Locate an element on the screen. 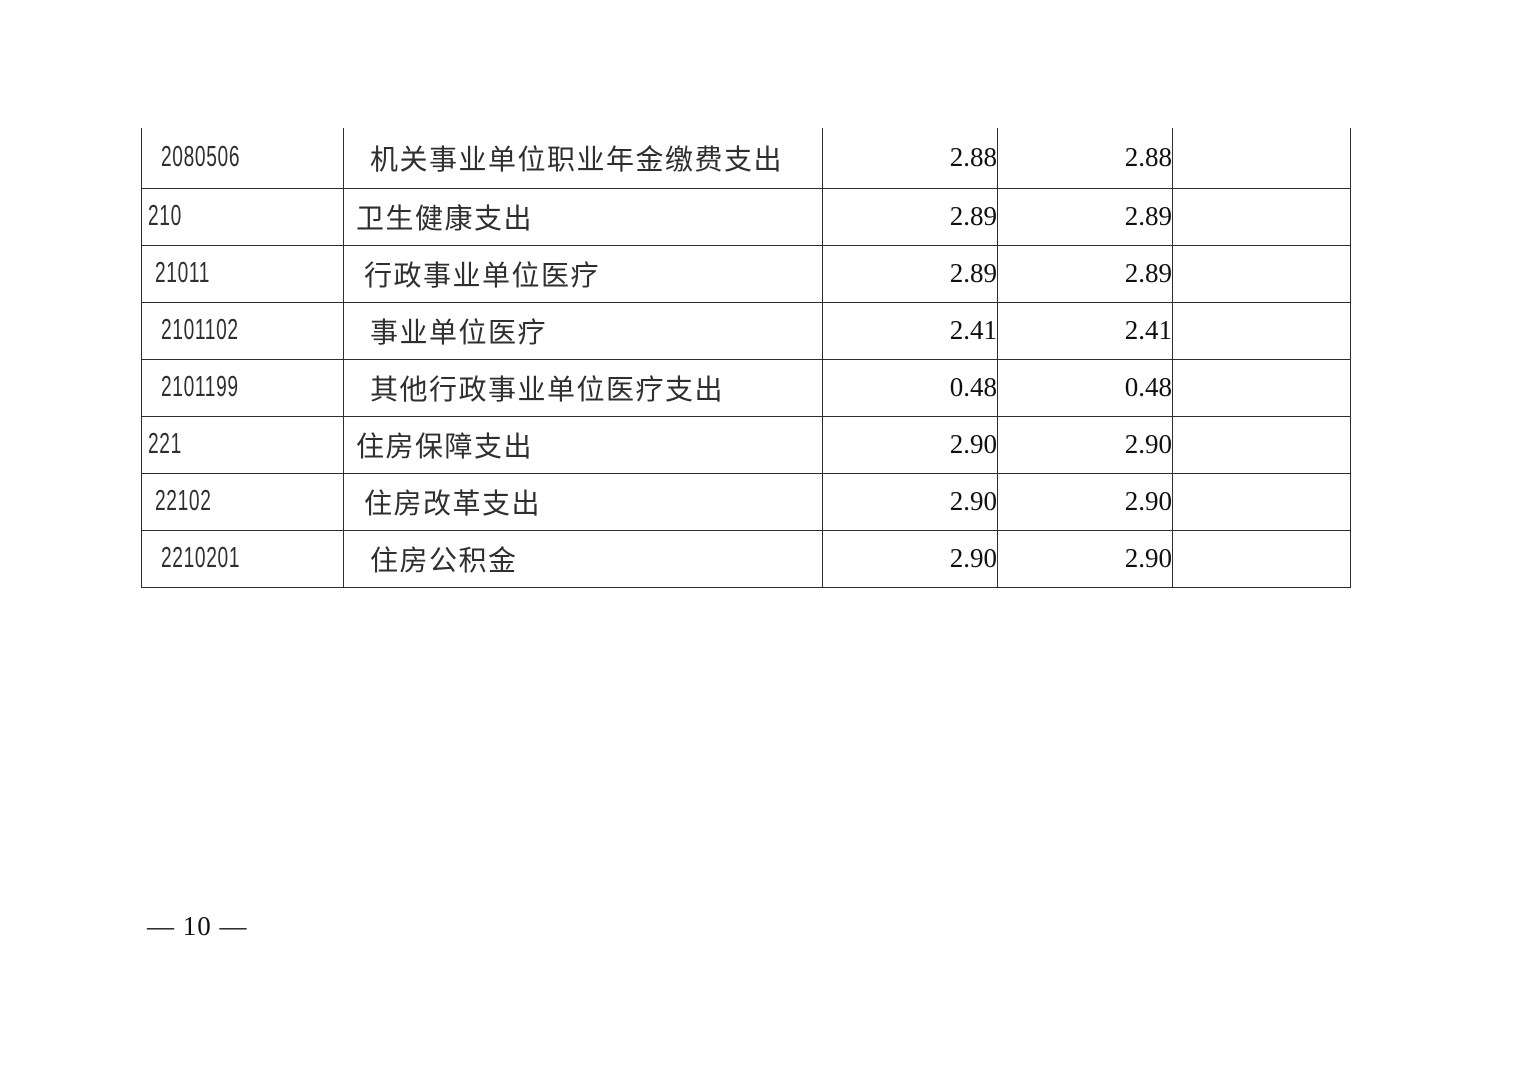  code-text: 2210201 is located at coordinates (201, 558).